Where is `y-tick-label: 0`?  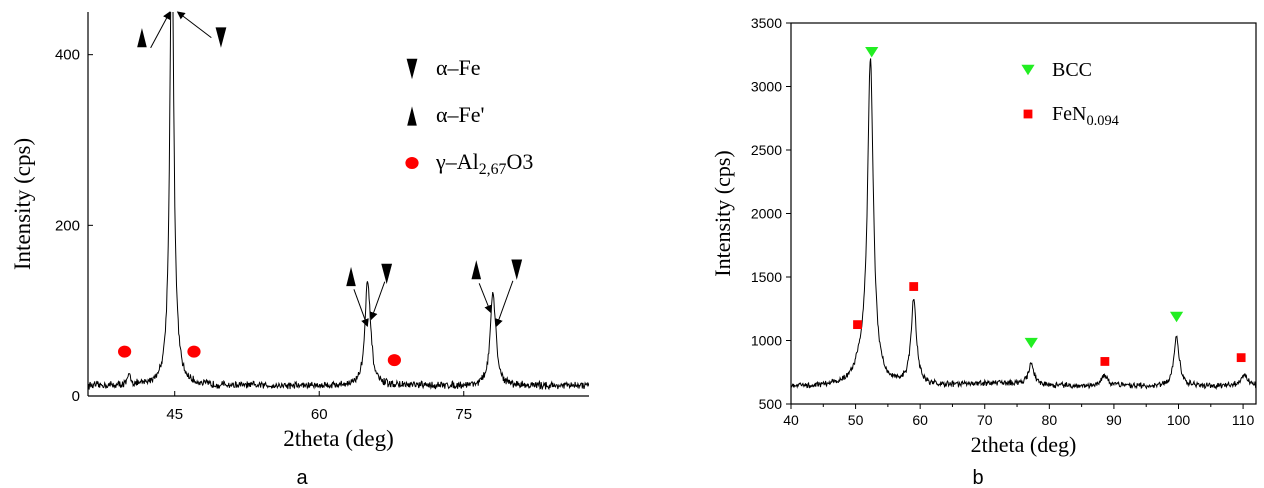 y-tick-label: 0 is located at coordinates (76, 396).